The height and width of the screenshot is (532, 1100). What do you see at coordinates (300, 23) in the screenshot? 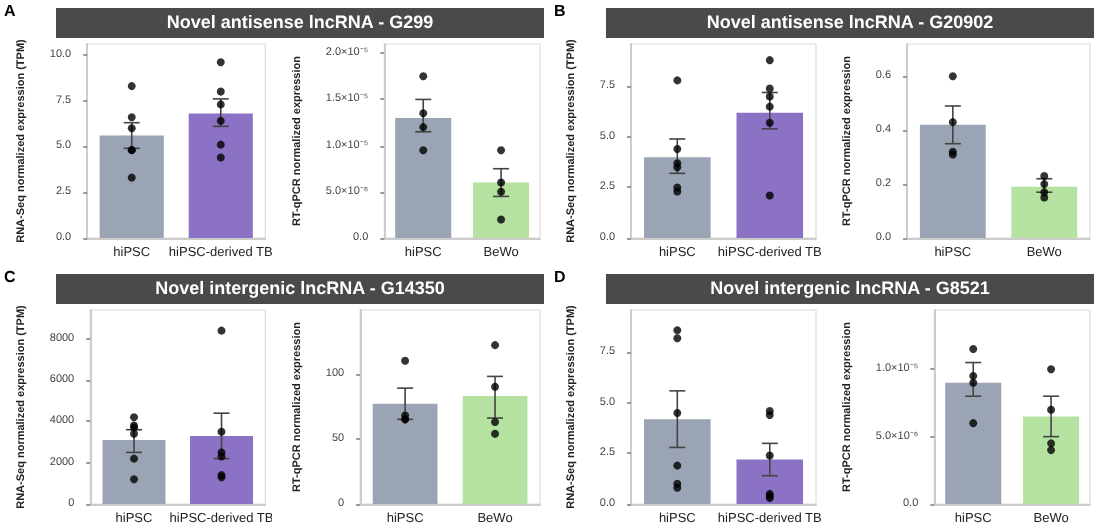
I see `chart-title: Novel antisense lncRNA - G299` at bounding box center [300, 23].